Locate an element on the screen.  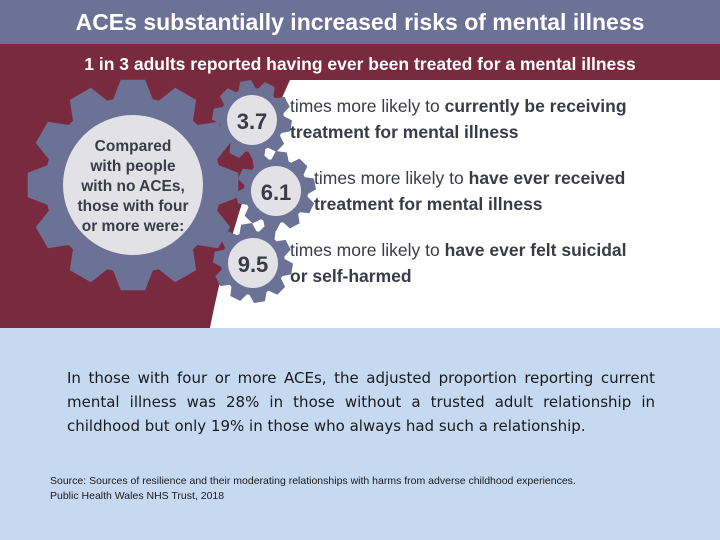
gear-text-line: Compared is located at coordinates (133, 146).